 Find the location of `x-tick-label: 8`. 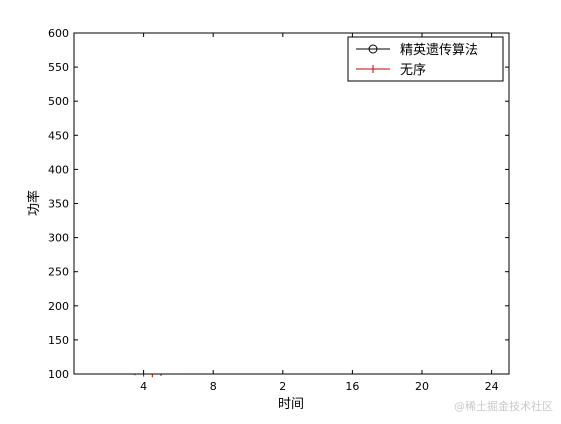

x-tick-label: 8 is located at coordinates (213, 386).